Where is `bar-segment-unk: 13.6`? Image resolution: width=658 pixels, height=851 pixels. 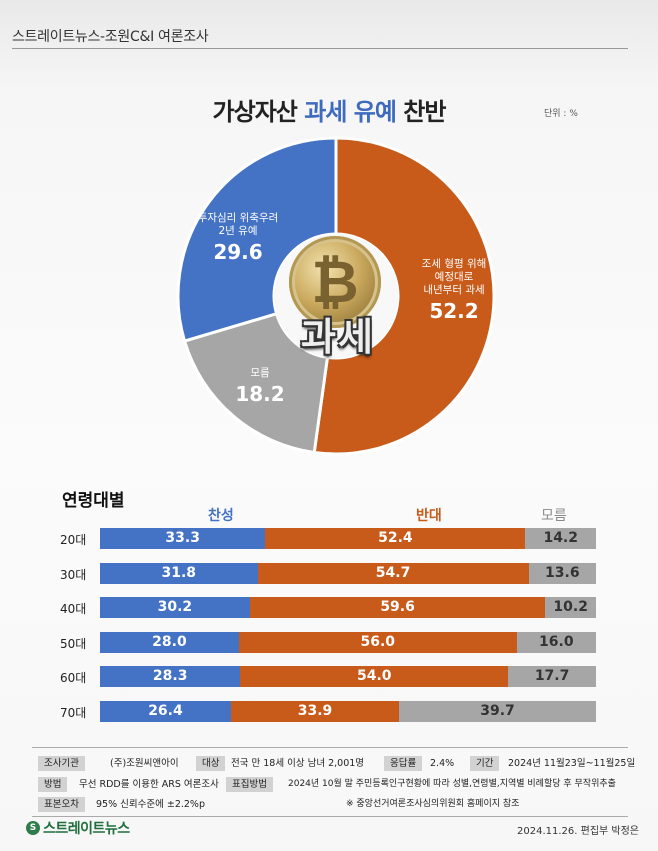 bar-segment-unk: 13.6 is located at coordinates (562, 573).